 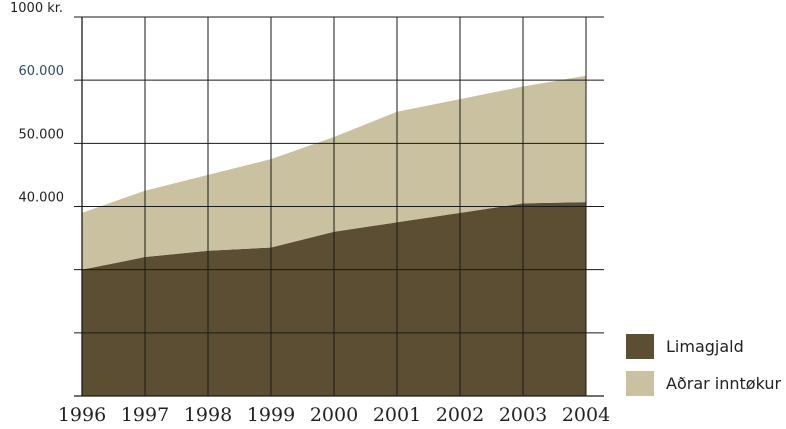 I want to click on x-tick-label: 2002, so click(x=460, y=415).